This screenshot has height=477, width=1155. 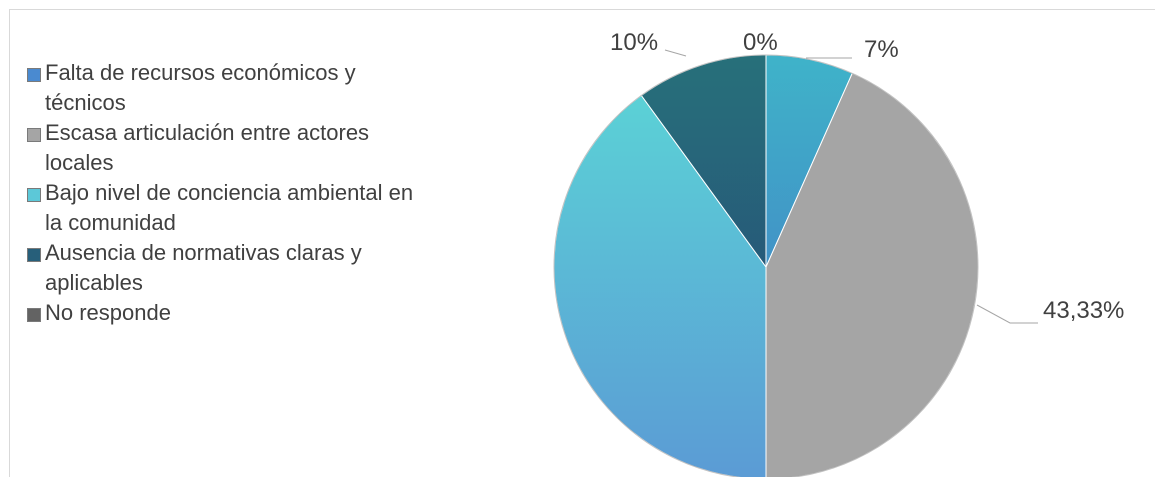 I want to click on data-label-recursos: 7%, so click(x=881, y=49).